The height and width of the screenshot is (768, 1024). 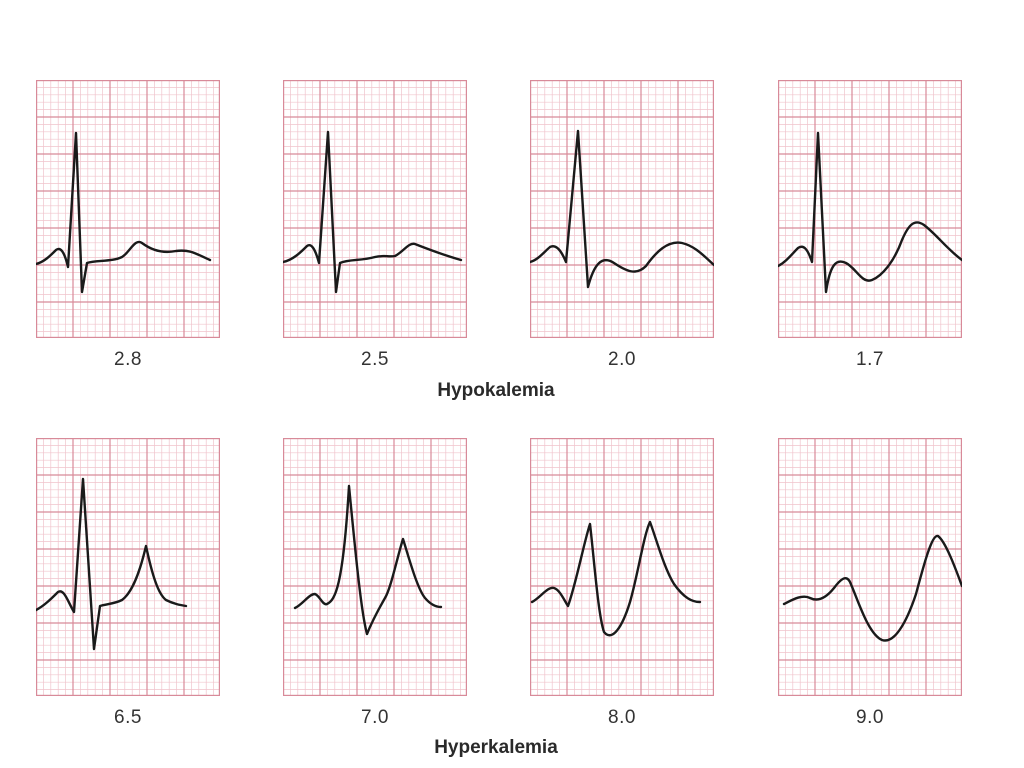 What do you see at coordinates (128, 359) in the screenshot?
I see `potassium-level-label: 2.8` at bounding box center [128, 359].